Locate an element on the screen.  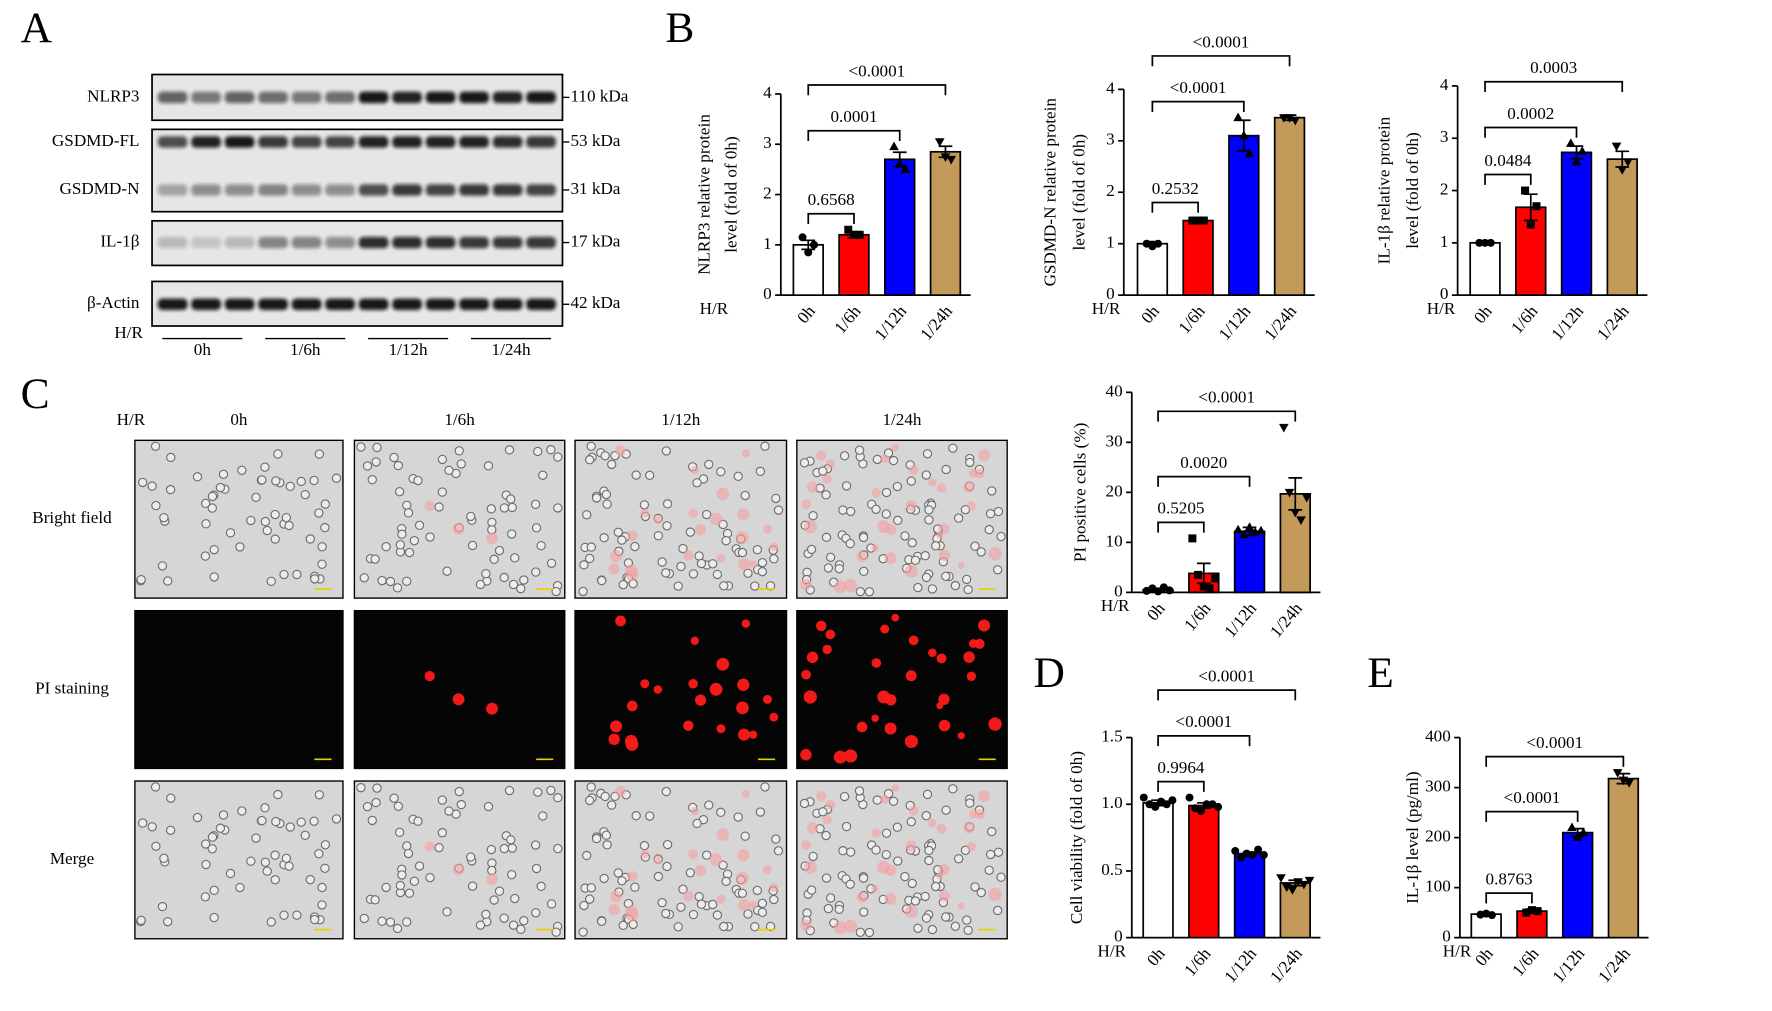
y-tick-label: 30 is located at coordinates (1114, 440).